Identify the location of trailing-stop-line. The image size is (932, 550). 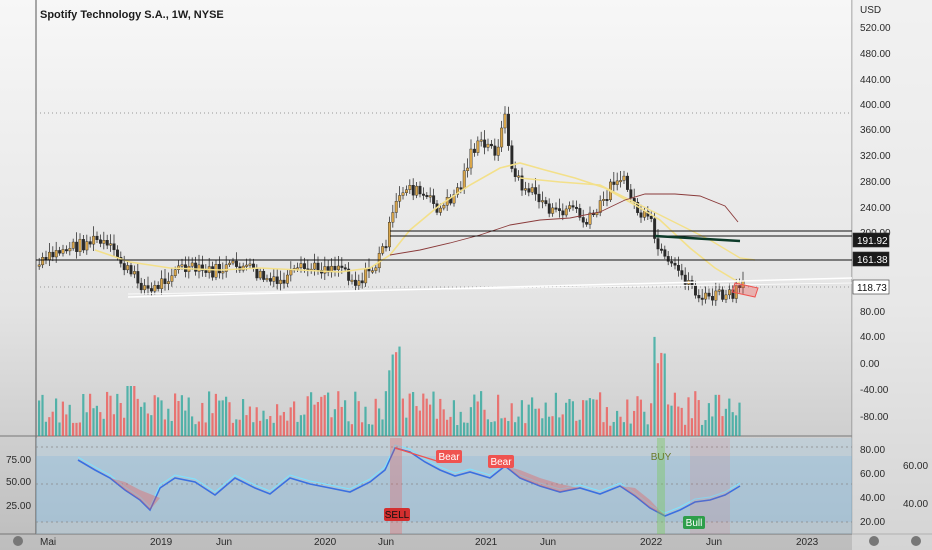
(564, 224).